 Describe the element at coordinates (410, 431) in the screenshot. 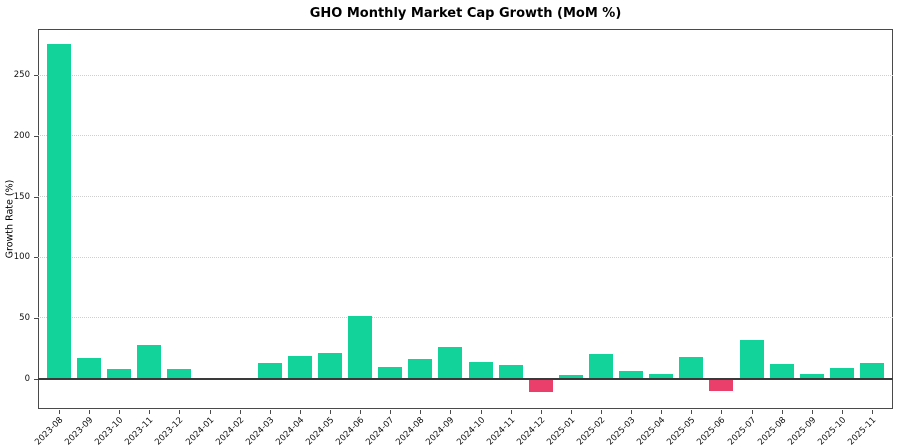

I see `x-tick-label: 2024-08` at that location.